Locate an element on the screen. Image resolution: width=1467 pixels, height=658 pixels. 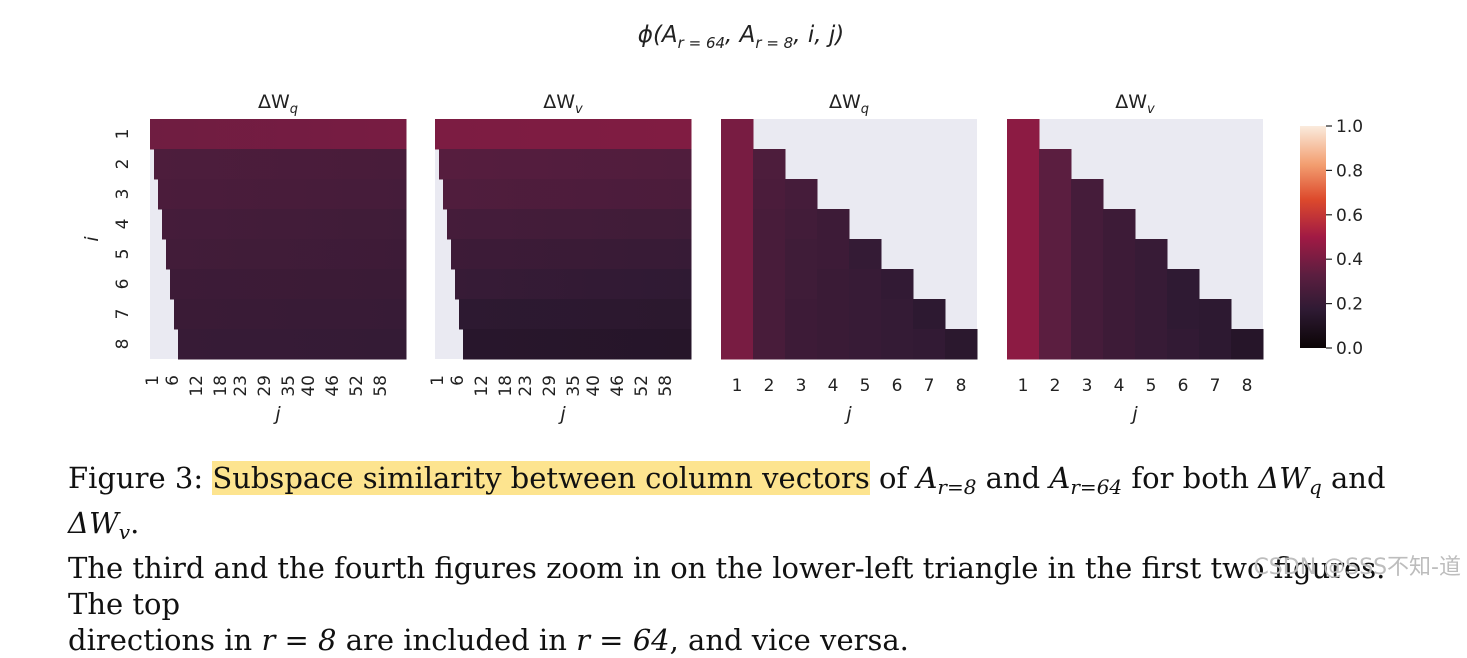
colorbar: 1.0 0.8 0.6 0.4 0.2 0.0 is located at coordinates (1331, 238).